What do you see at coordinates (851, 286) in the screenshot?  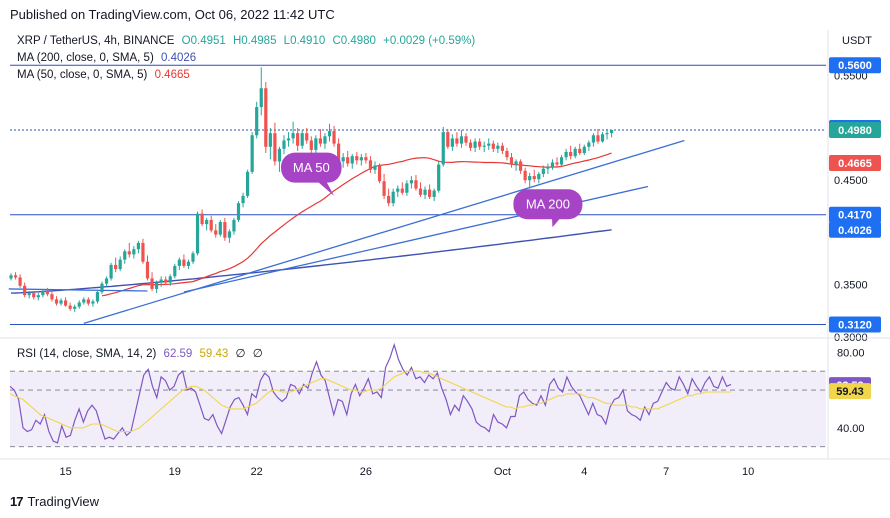 I see `price-tick-label: 0.3500` at bounding box center [851, 286].